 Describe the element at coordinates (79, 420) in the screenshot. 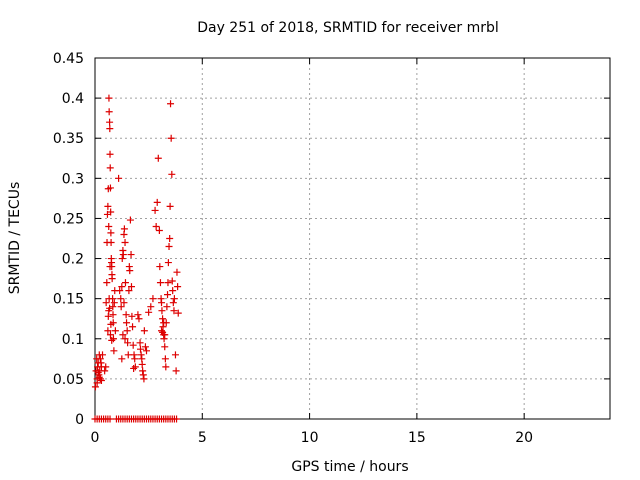

I see `y-tick-label: 0` at that location.